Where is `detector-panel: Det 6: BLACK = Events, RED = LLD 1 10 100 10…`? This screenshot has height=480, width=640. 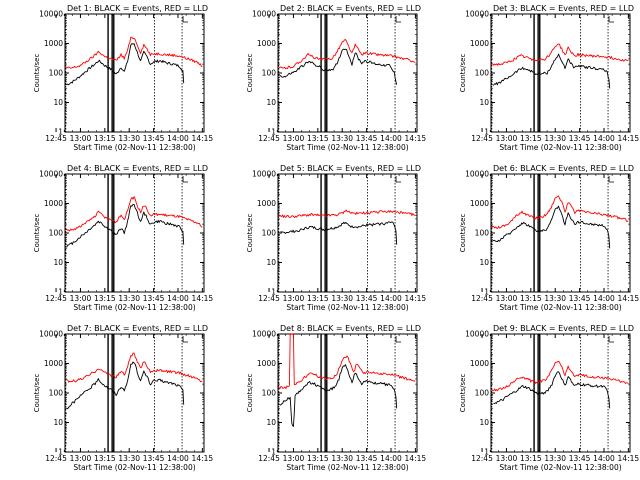
detector-panel: Det 6: BLACK = Events, RED = LLD 1 10 100 10… is located at coordinates (549, 238).